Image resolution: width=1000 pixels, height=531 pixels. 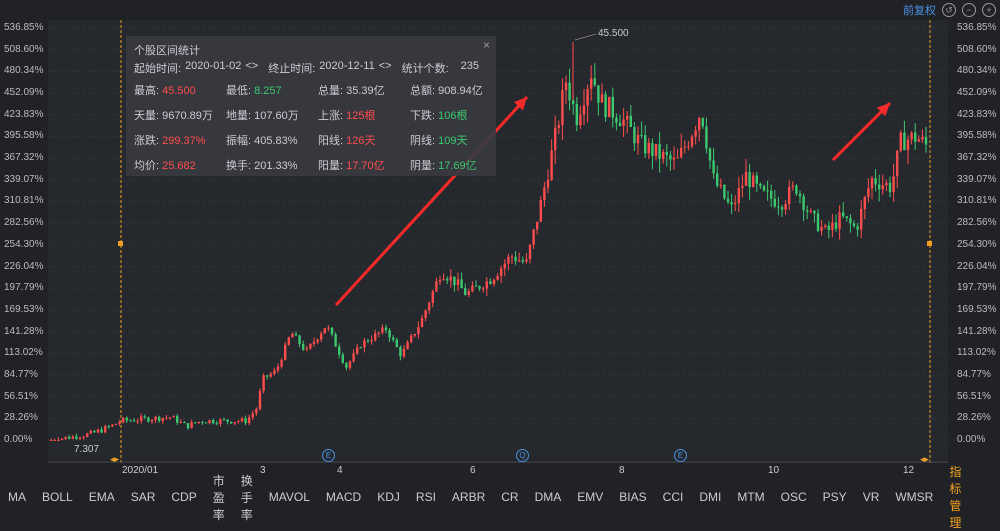 I want to click on indicator-17: DMI, so click(x=710, y=497).